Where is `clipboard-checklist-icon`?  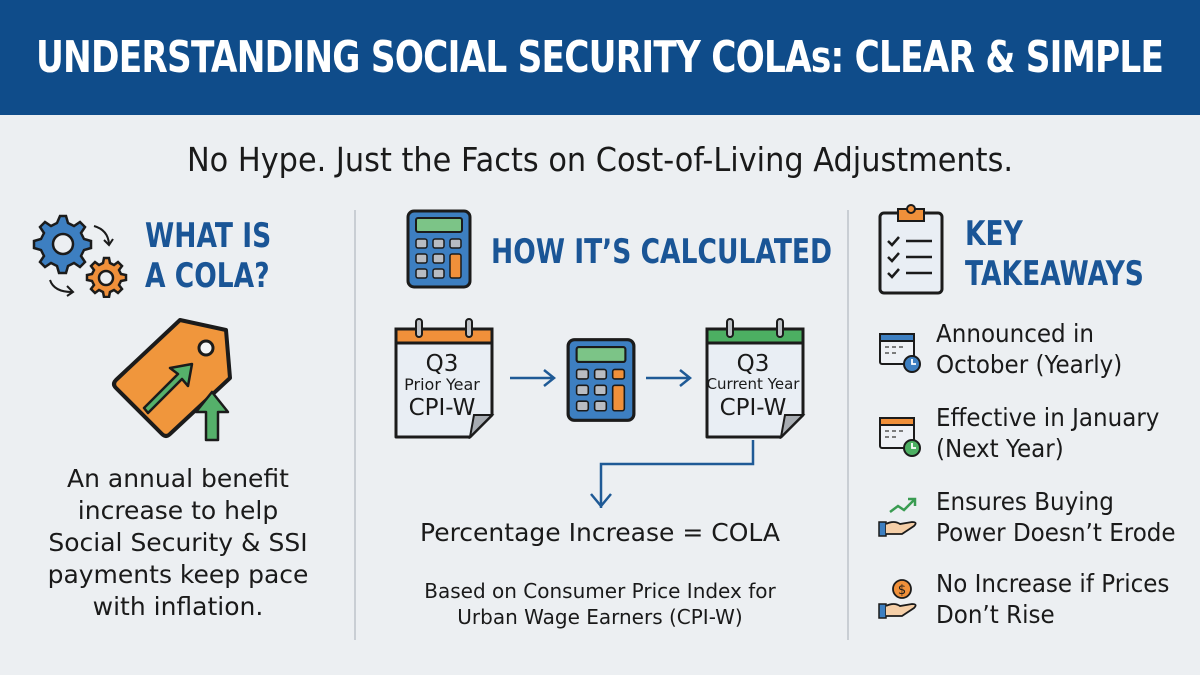
clipboard-checklist-icon is located at coordinates (911, 249).